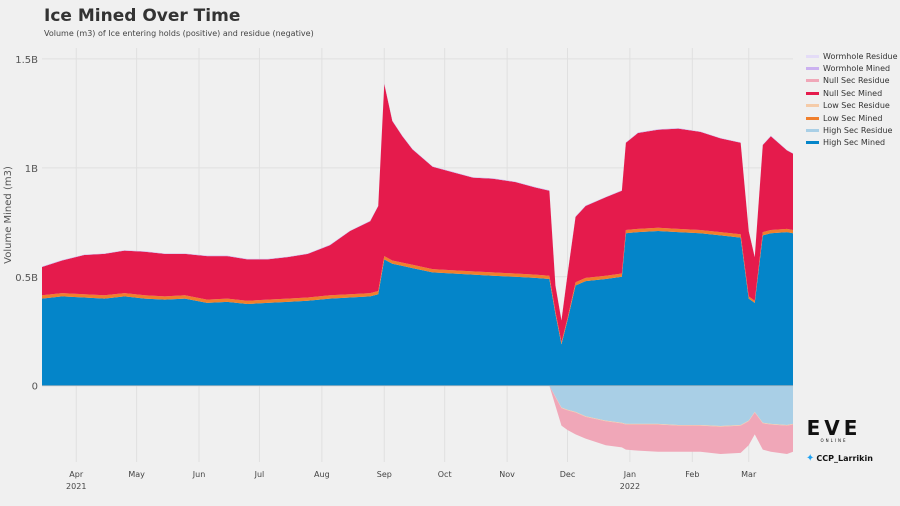 This screenshot has height=506, width=900. What do you see at coordinates (856, 106) in the screenshot?
I see `legend-label: Low Sec Residue` at bounding box center [856, 106].